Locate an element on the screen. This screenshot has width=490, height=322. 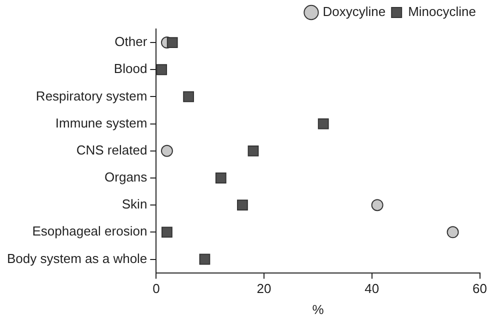
x-tick-label: 60 is located at coordinates (480, 288).